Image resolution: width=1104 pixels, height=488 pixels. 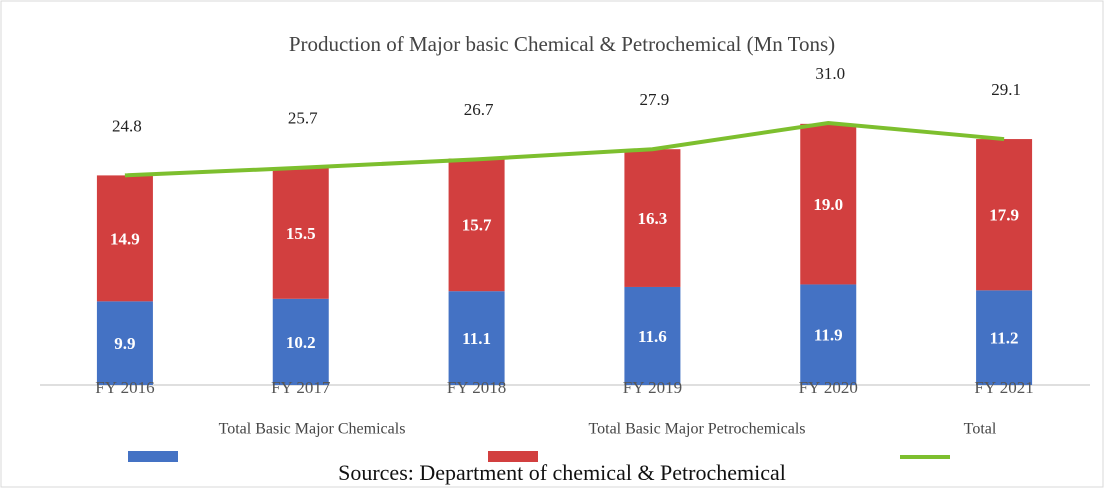 I want to click on data-label: 11.2, so click(x=1004, y=338).